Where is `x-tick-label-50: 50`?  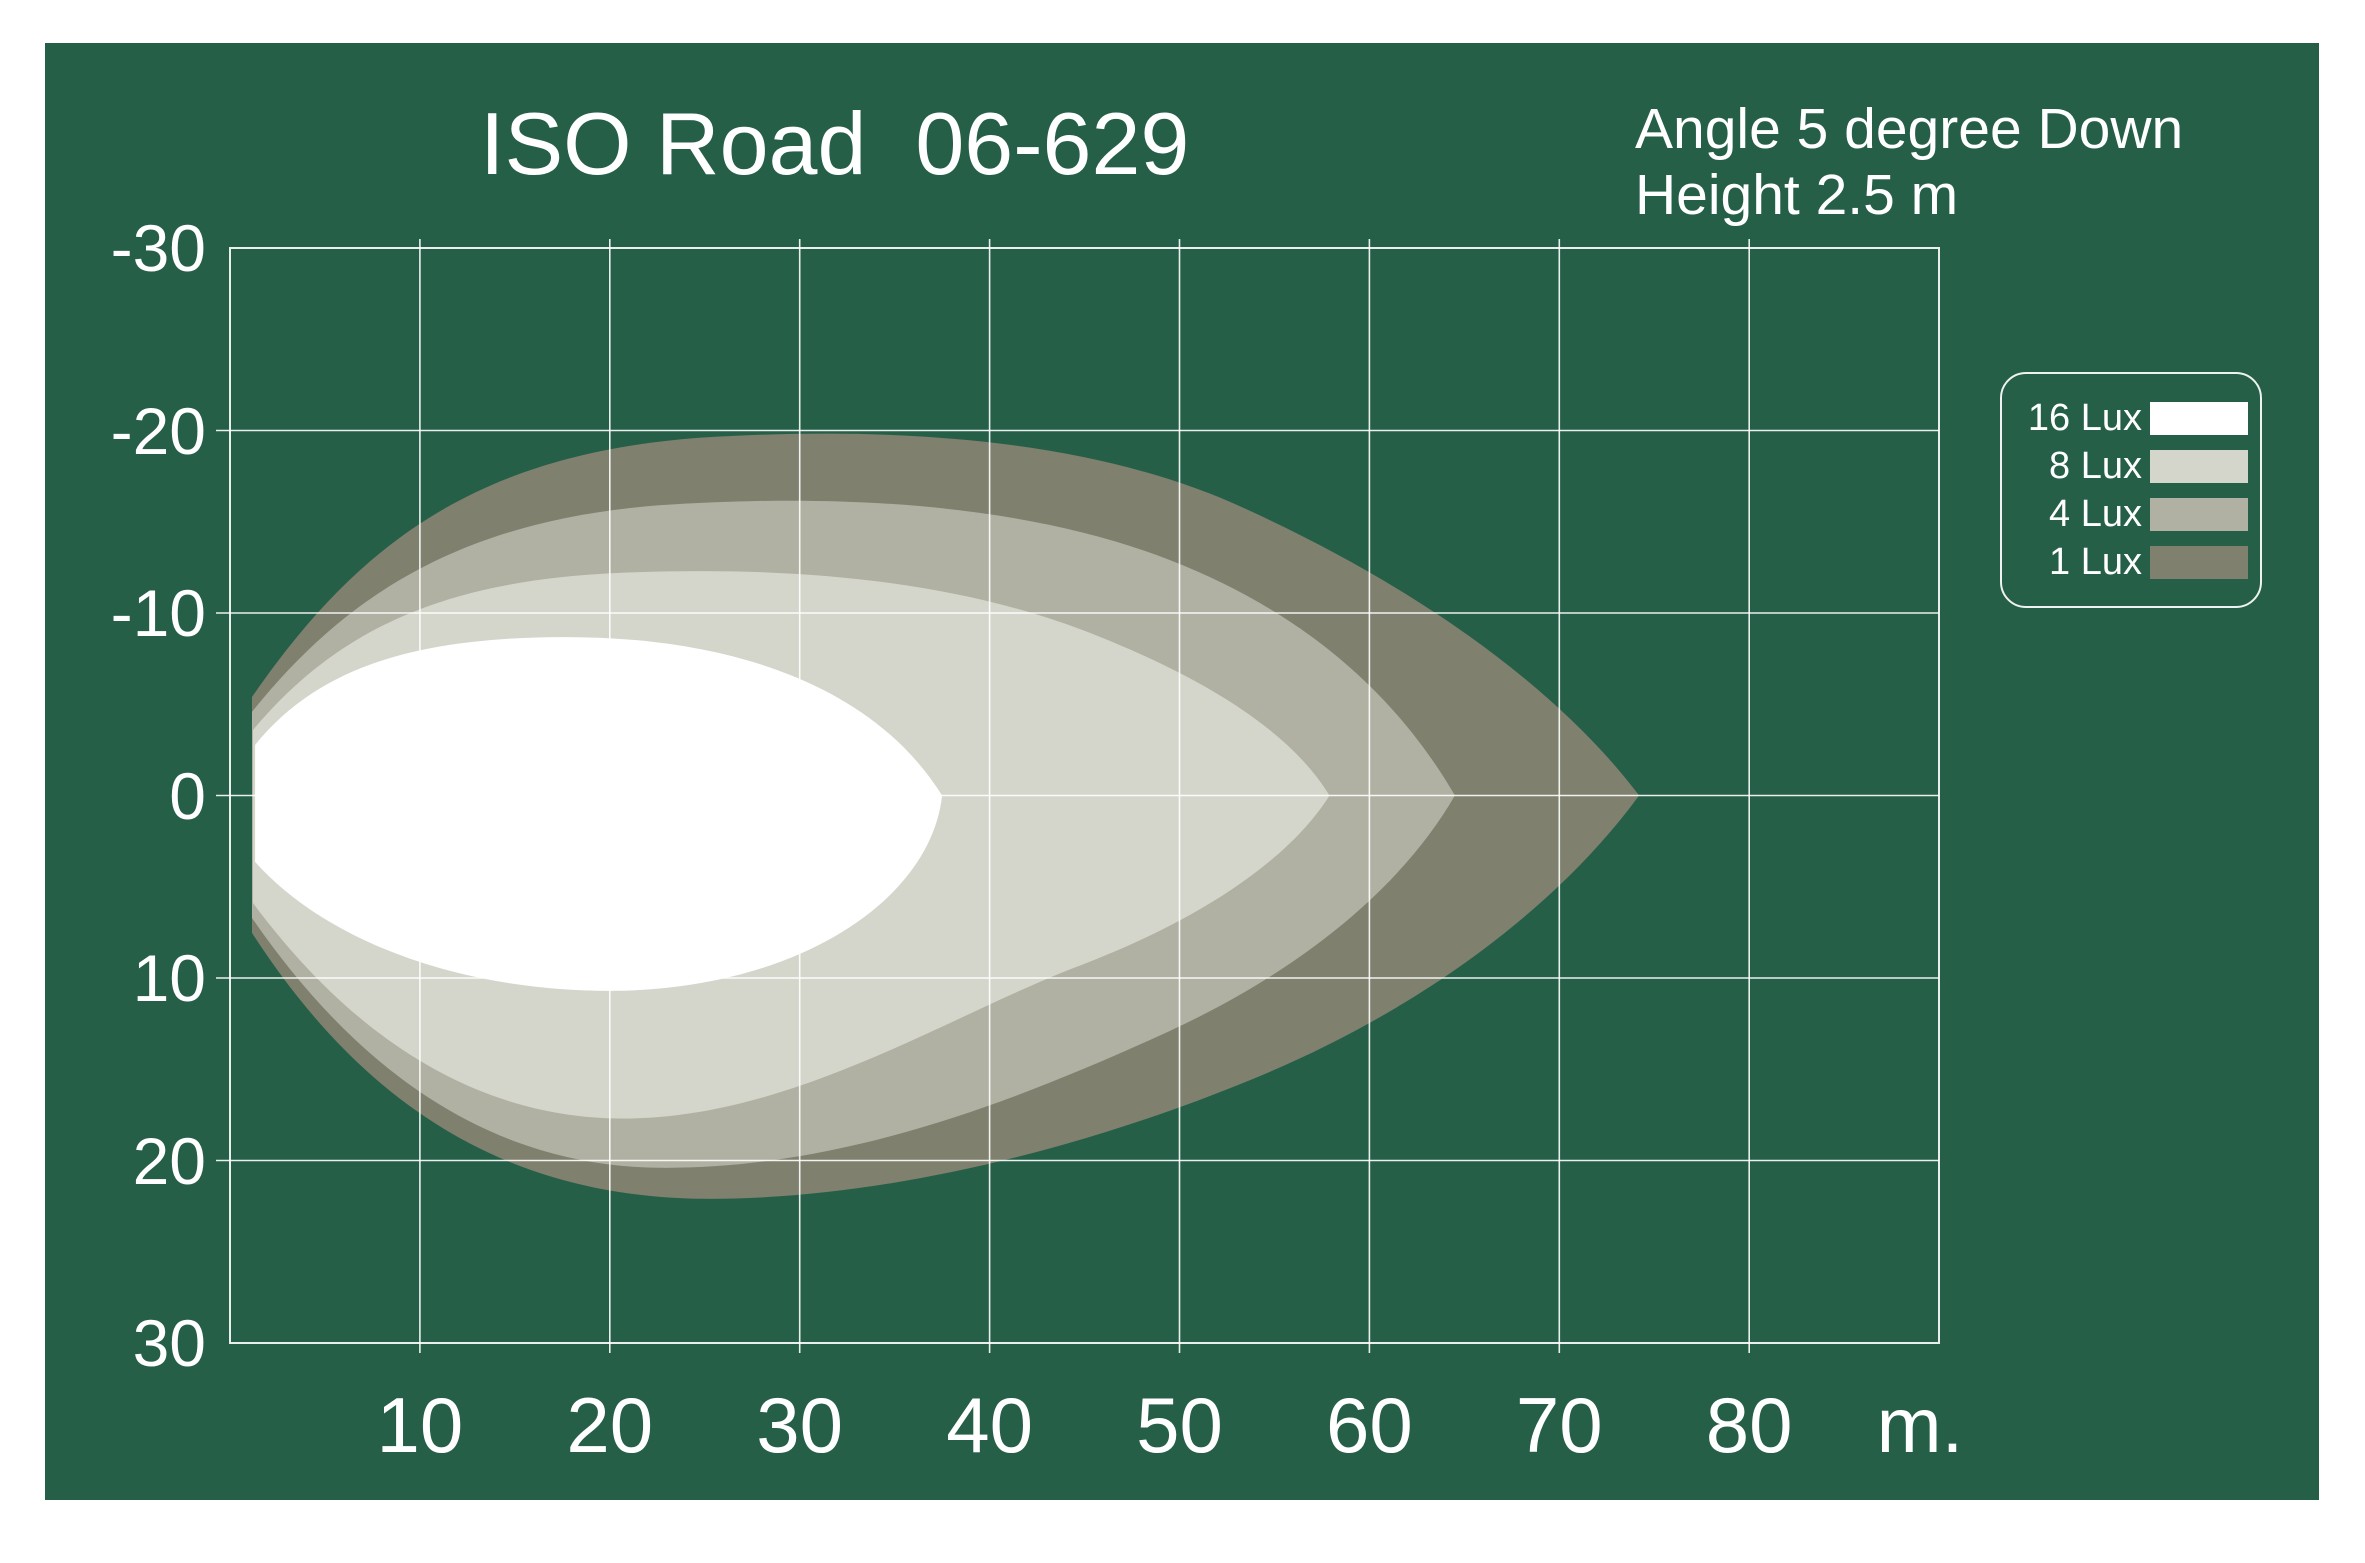
x-tick-label-50: 50 is located at coordinates (1179, 1425).